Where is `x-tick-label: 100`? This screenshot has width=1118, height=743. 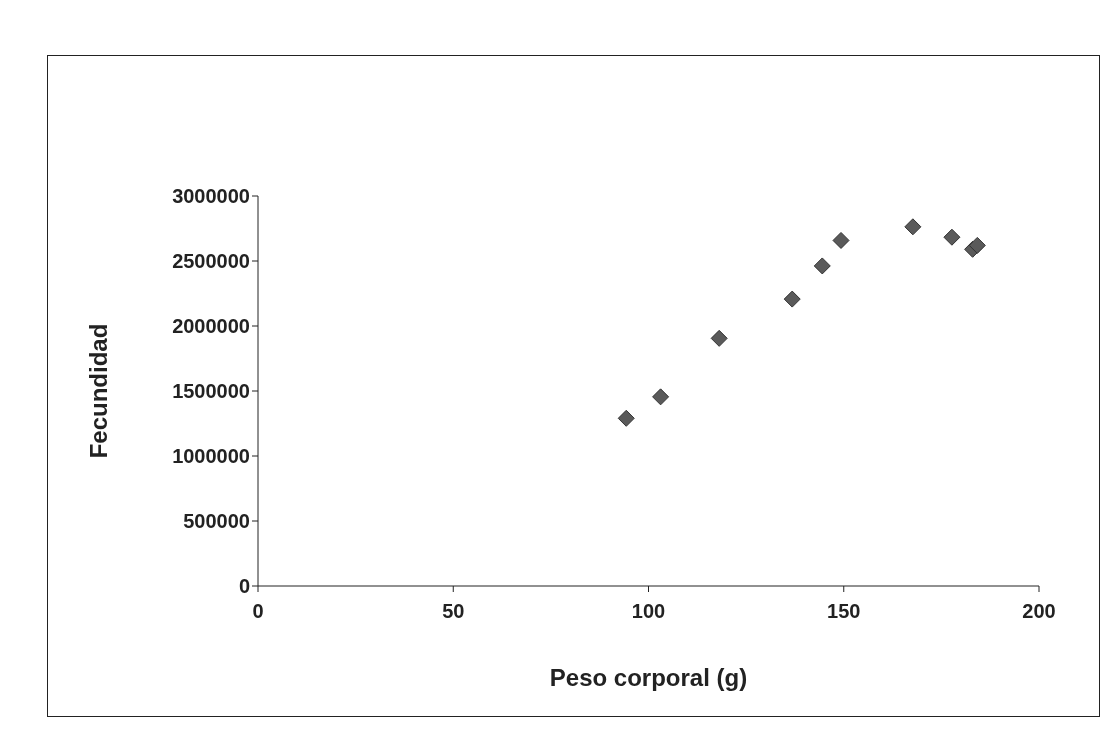 x-tick-label: 100 is located at coordinates (648, 611).